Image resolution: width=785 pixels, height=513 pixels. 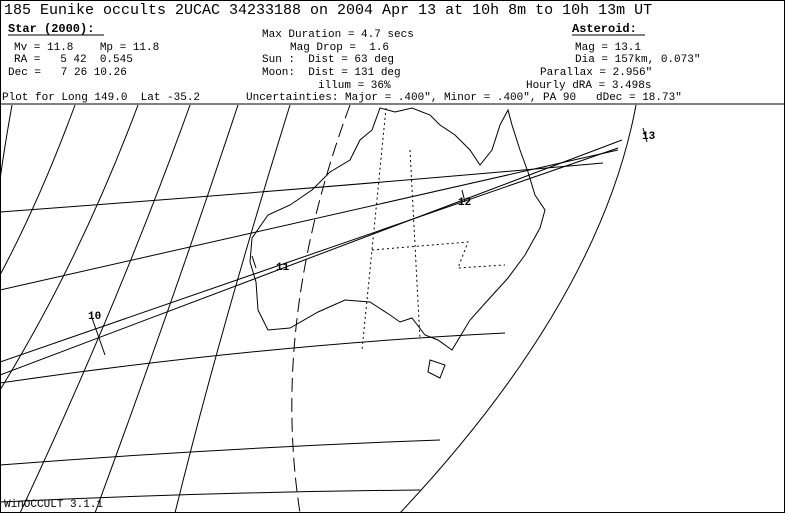 What do you see at coordinates (101, 98) in the screenshot?
I see `plot-location: Plot for Long 149.0 Lat -35.2` at bounding box center [101, 98].